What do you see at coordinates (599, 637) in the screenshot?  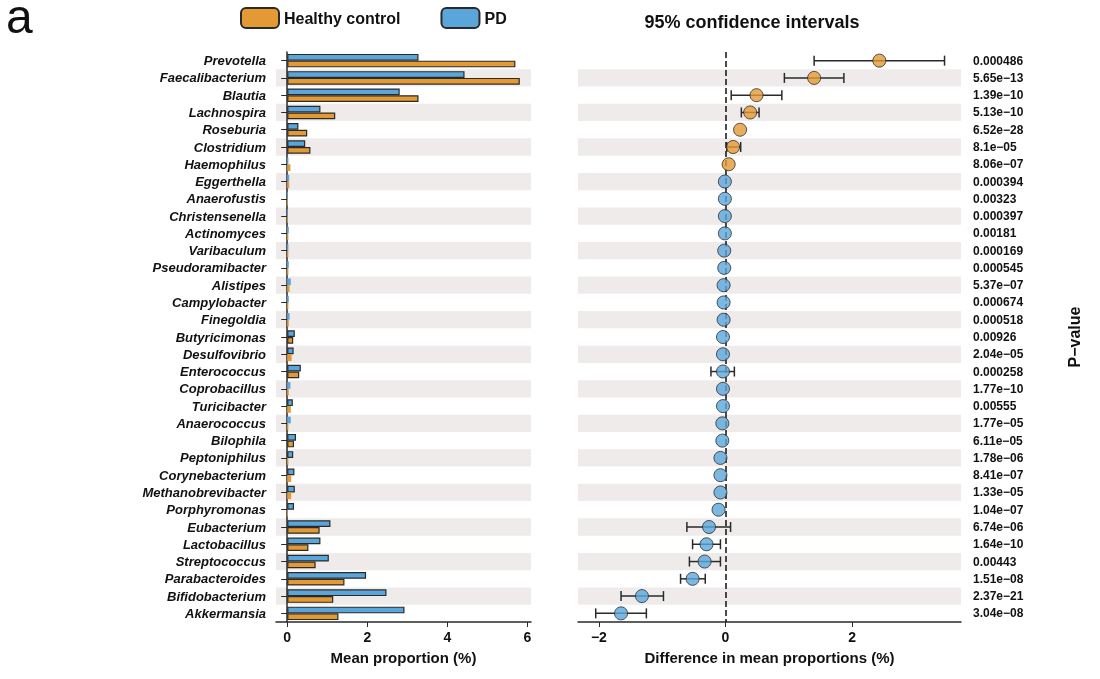 I see `x-tick-label: −2` at bounding box center [599, 637].